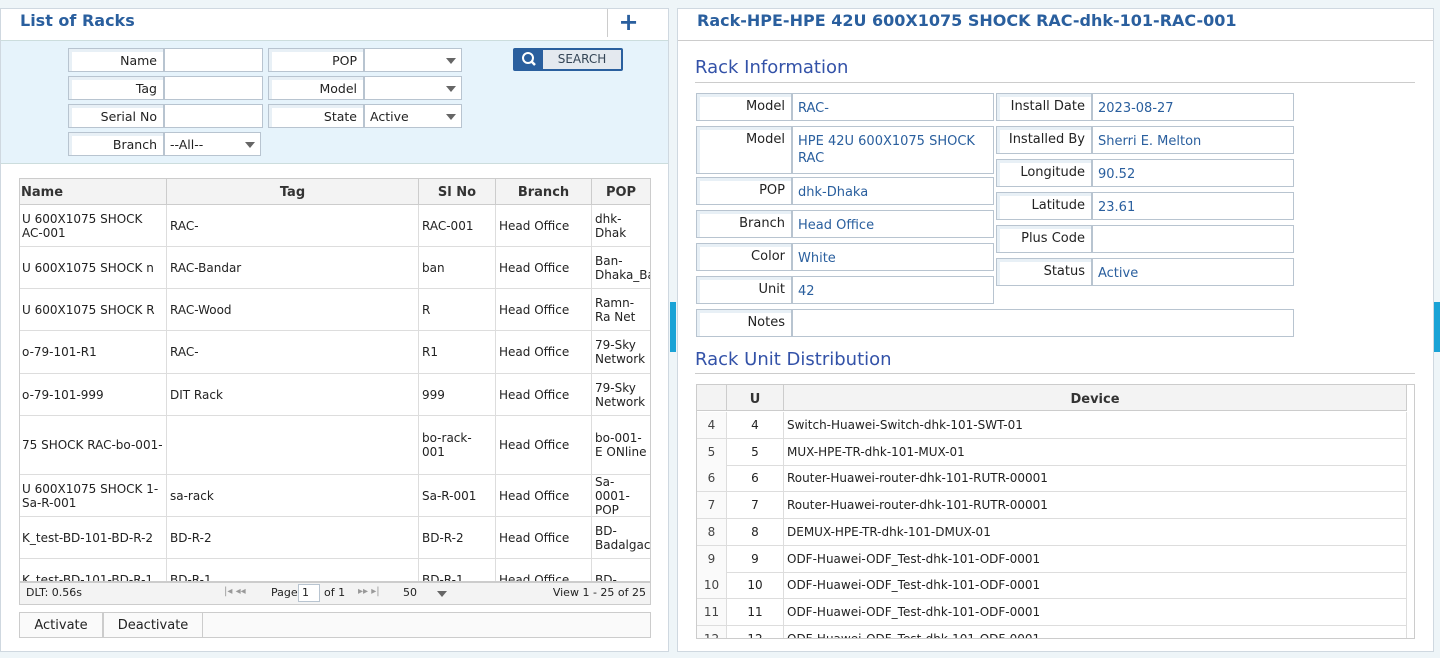 This screenshot has height=658, width=1440. What do you see at coordinates (93, 310) in the screenshot?
I see `table-cell: U 600X1075 SHOCK R` at bounding box center [93, 310].